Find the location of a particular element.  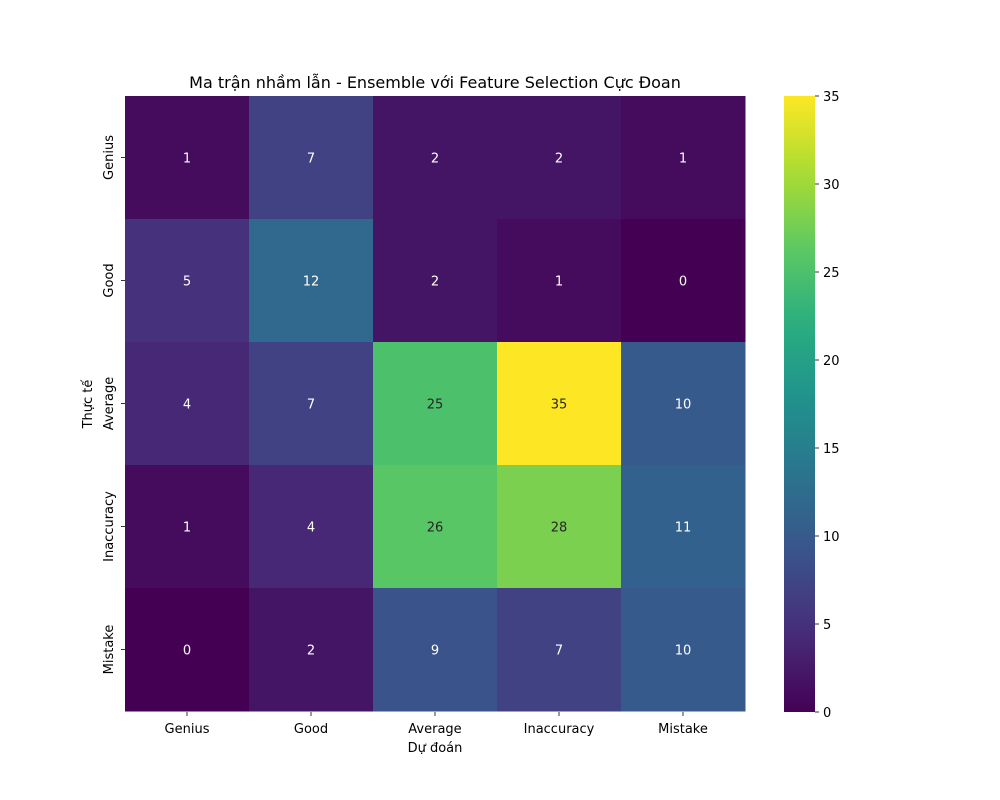

colorbar is located at coordinates (799, 404).